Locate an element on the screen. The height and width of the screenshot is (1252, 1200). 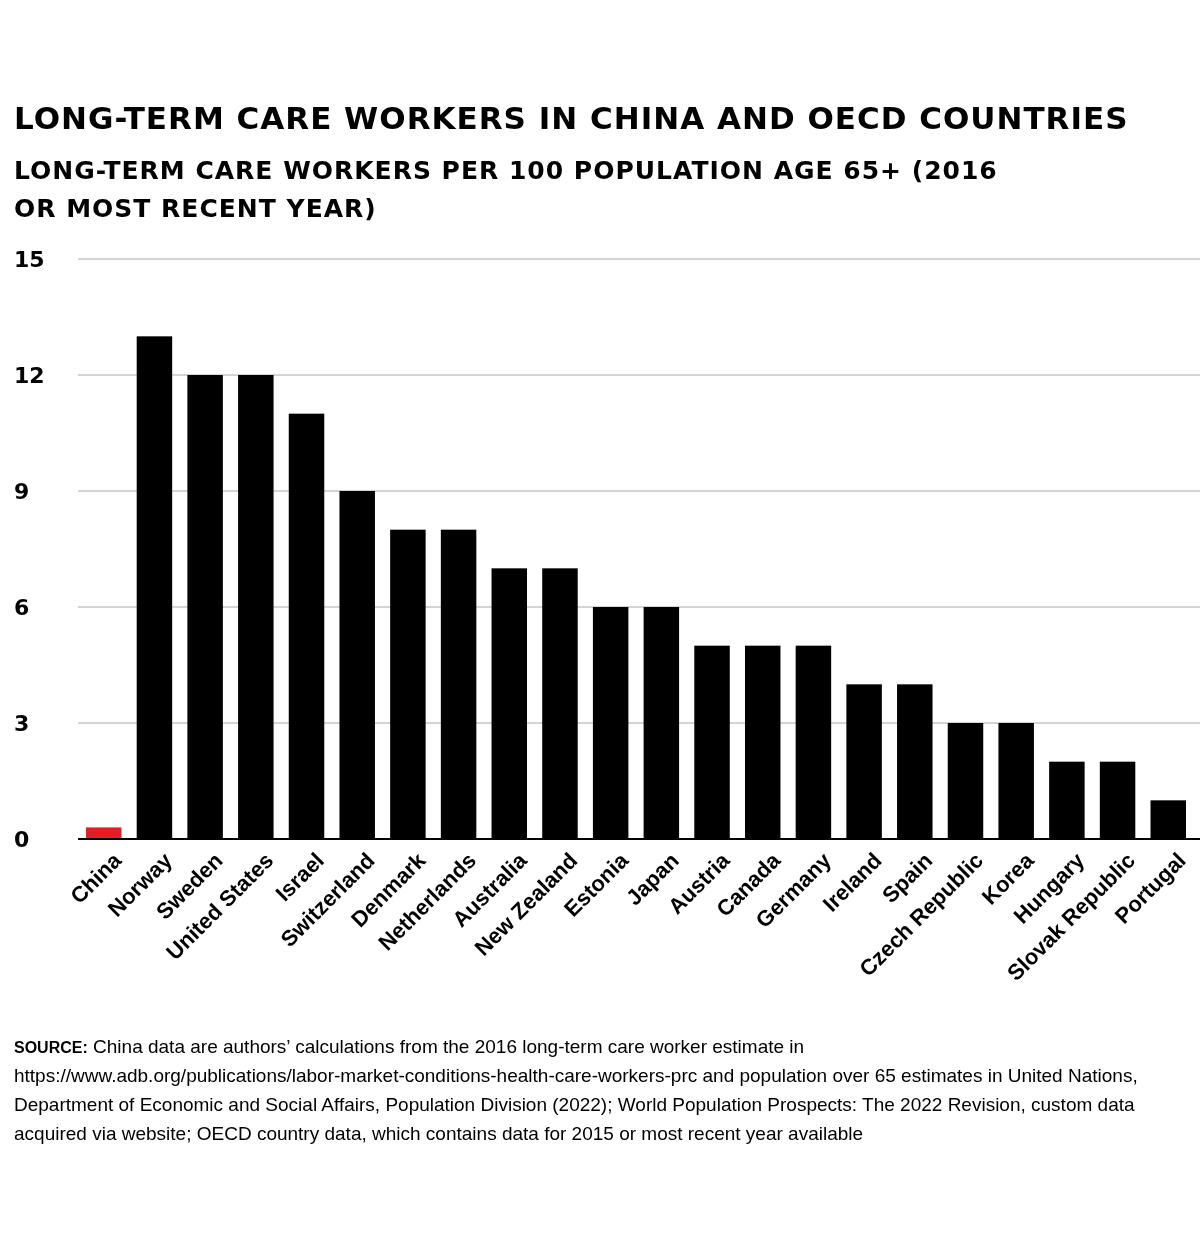
y-tick-label: 15 is located at coordinates (29, 259).